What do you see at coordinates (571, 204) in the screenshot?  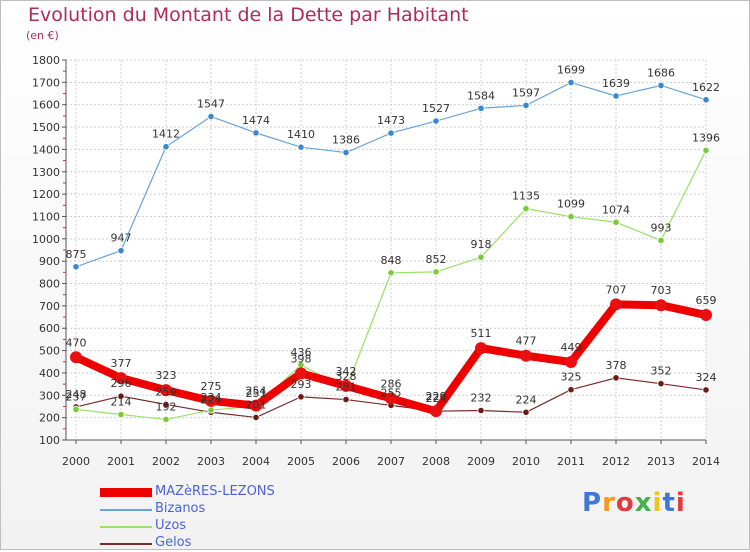 I see `data-label-uzos: 1099` at bounding box center [571, 204].